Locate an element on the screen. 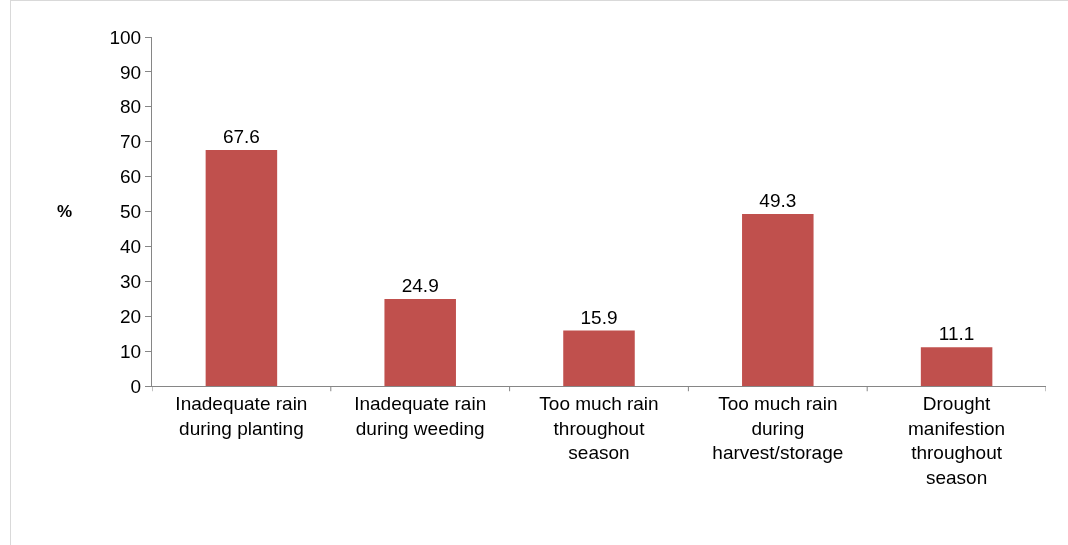  data-label: 49.3 is located at coordinates (778, 200).